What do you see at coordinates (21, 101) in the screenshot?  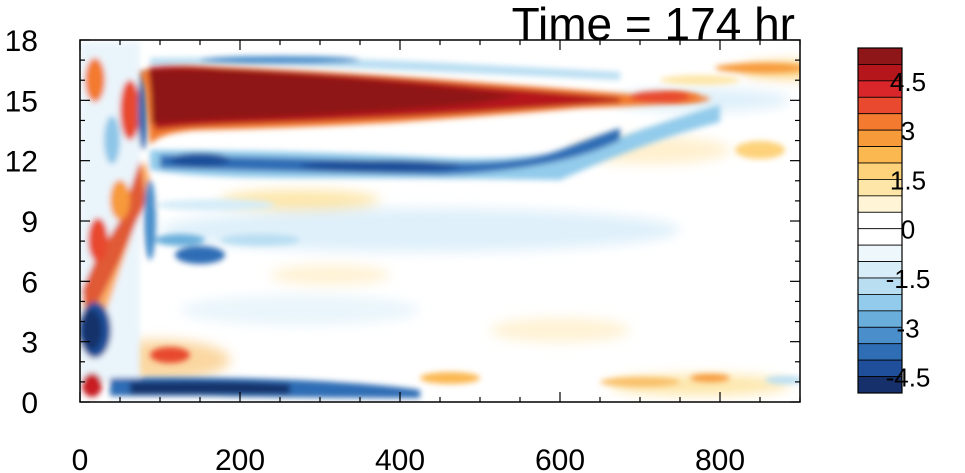 I see `y-tick-label: 15` at bounding box center [21, 101].